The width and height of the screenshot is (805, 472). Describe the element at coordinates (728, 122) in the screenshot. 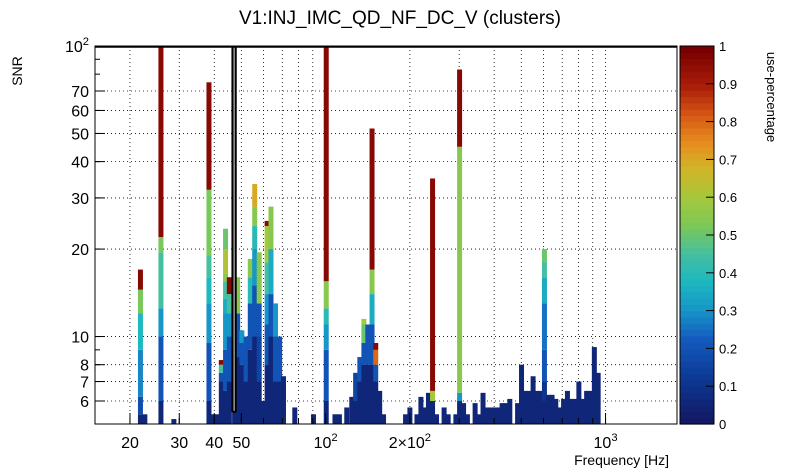

I see `colorbar-tick-label: 0.8` at that location.